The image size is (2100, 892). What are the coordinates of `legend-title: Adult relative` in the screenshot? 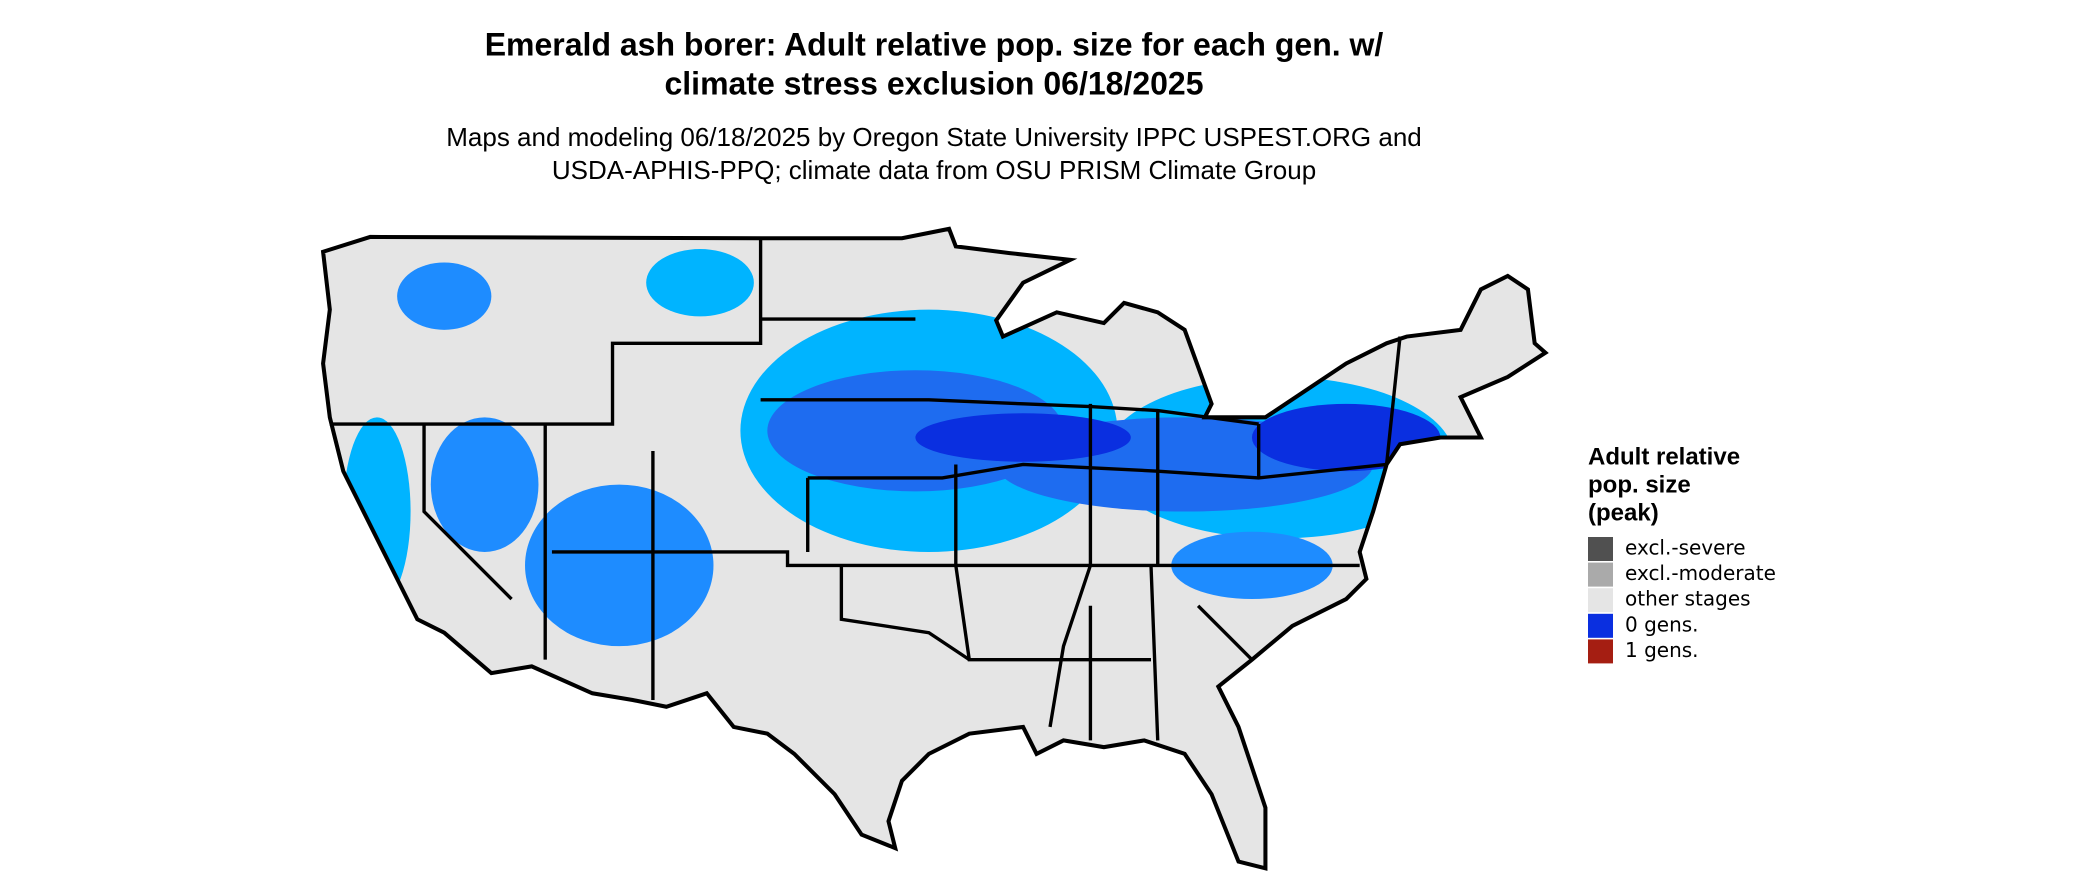 It's located at (1664, 456).